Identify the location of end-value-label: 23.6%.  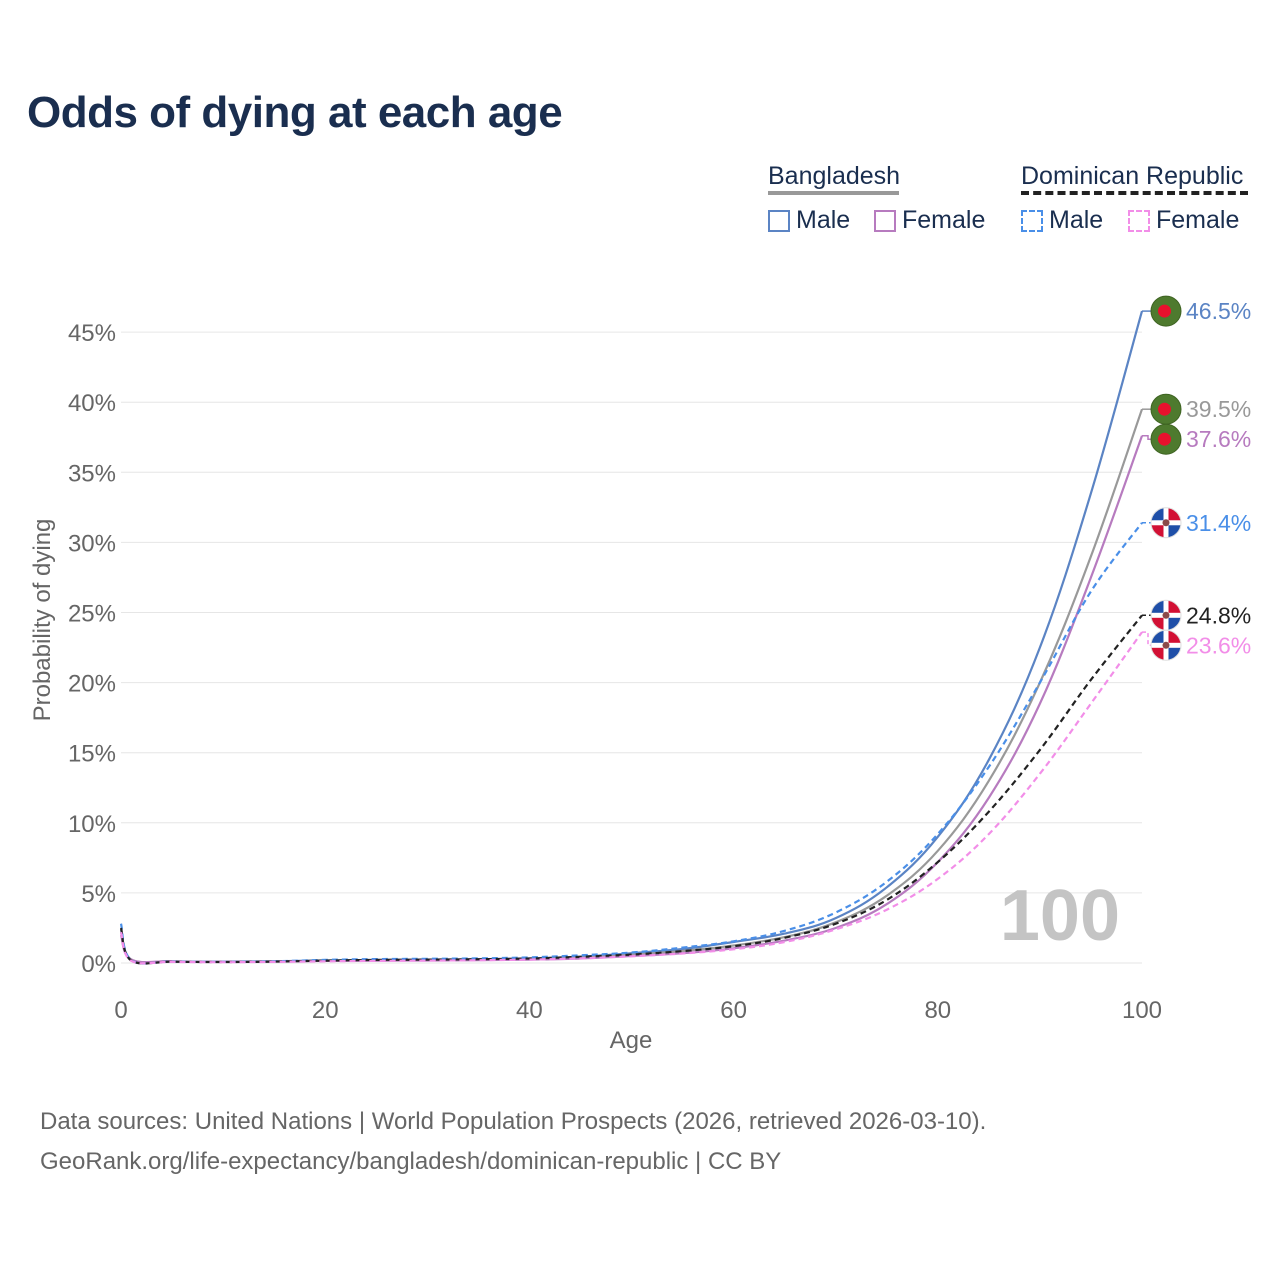
(1218, 645).